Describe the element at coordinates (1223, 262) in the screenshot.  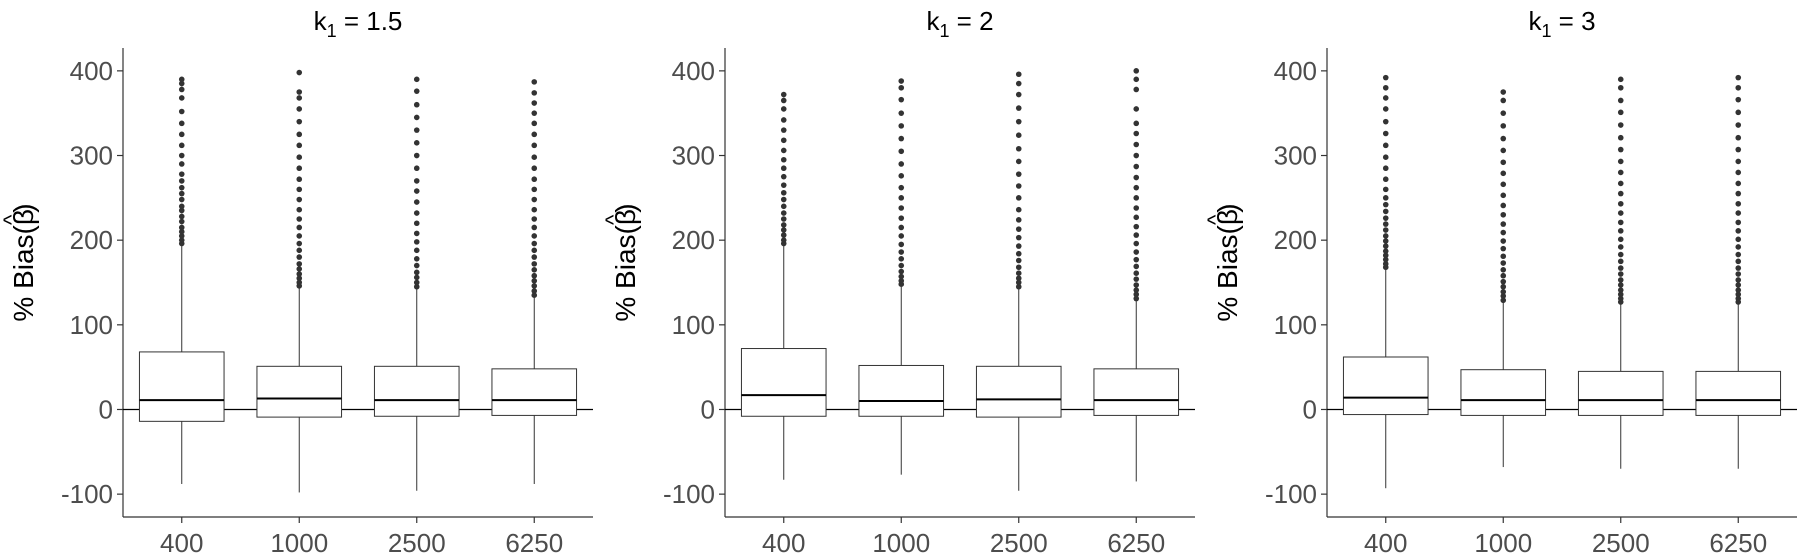
I see `y-axis-label: % Bias(β^)` at that location.